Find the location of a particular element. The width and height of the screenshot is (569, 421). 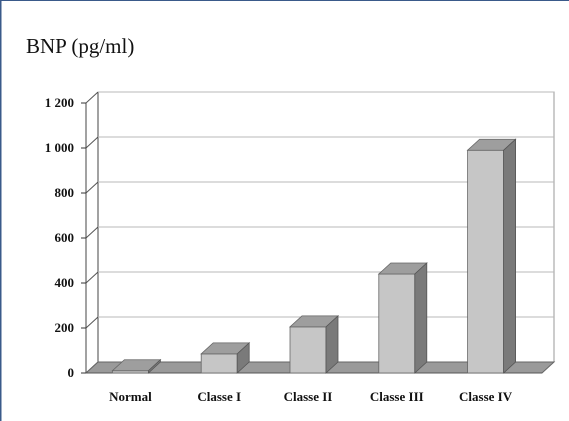

chart-title: BNP (pg/ml) is located at coordinates (80, 46).